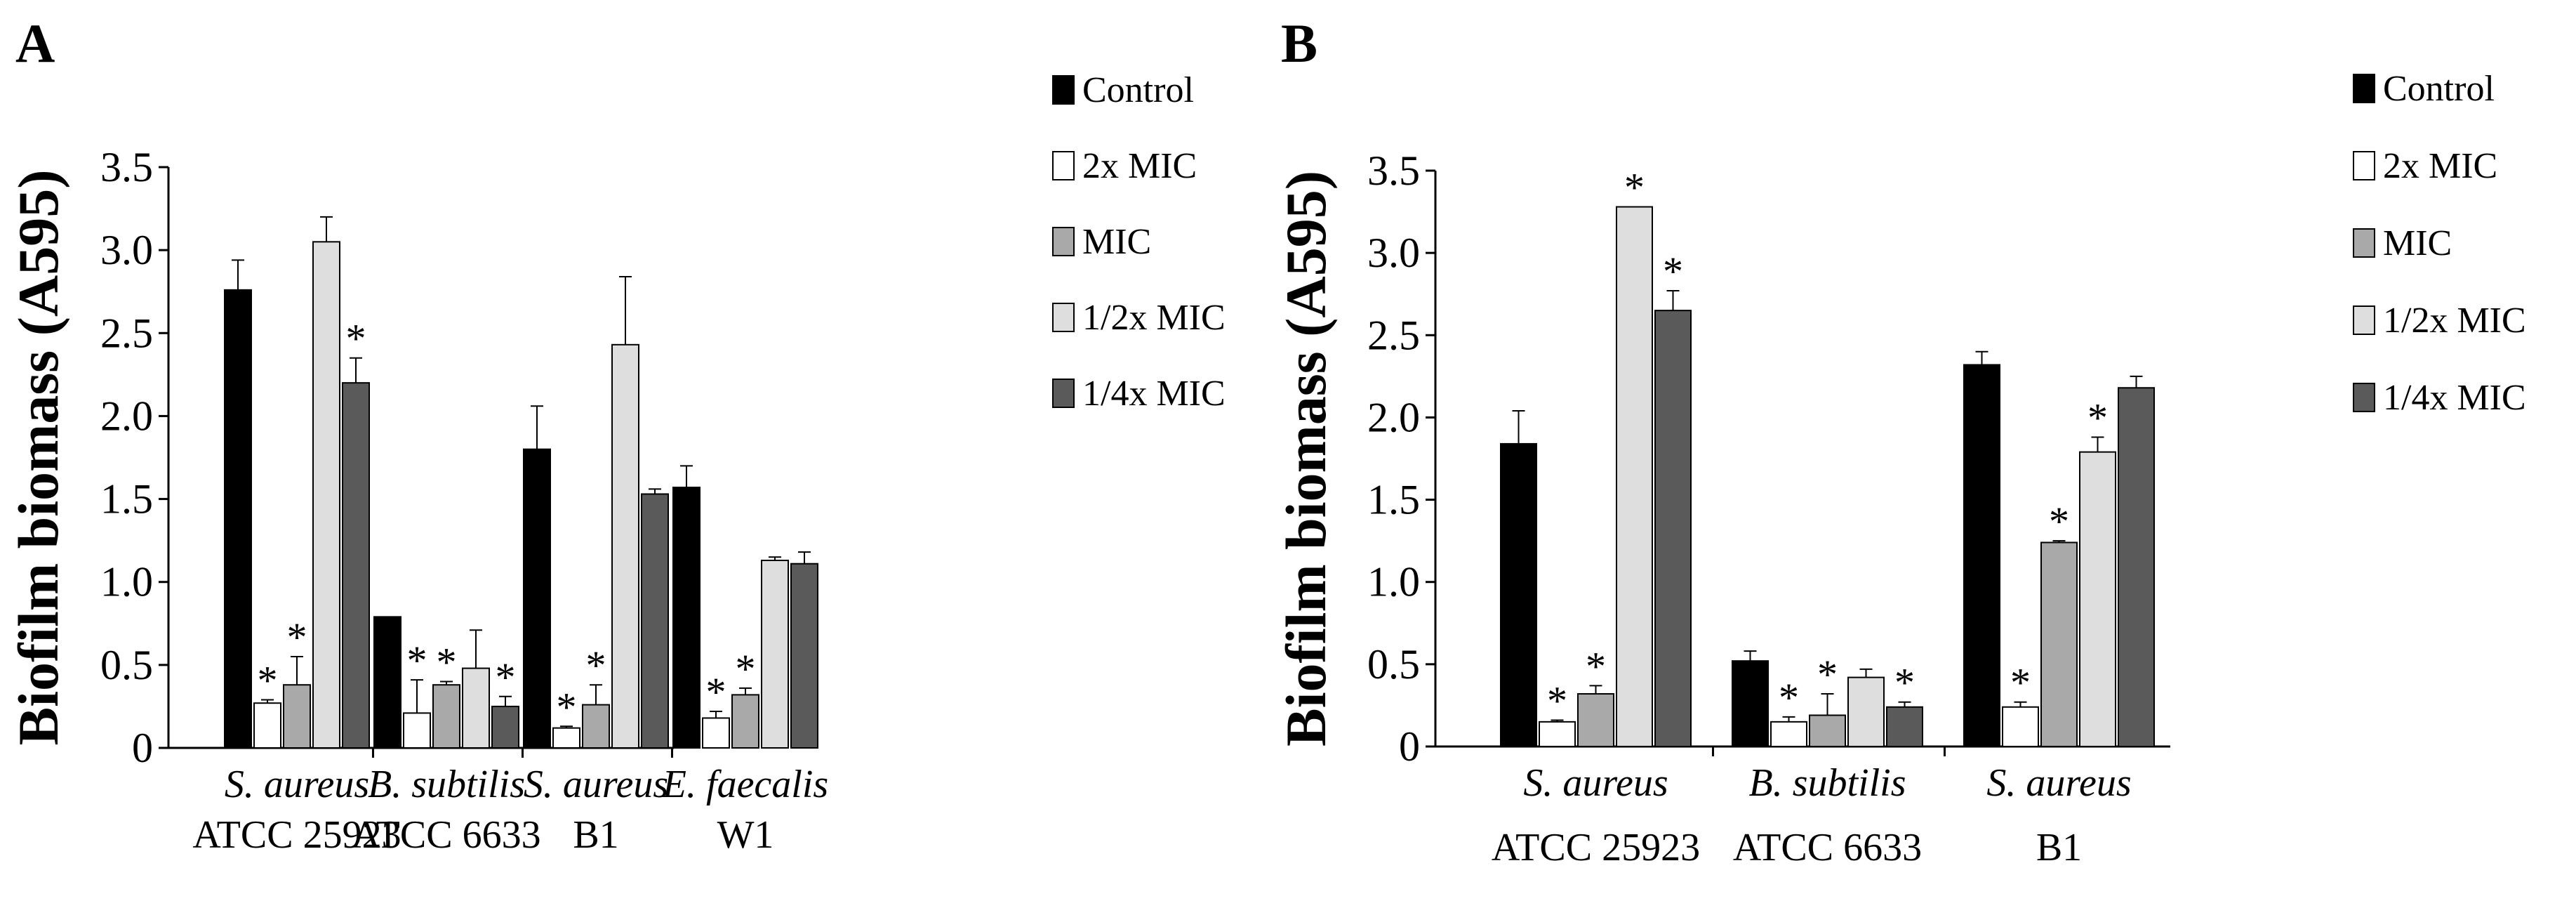 This screenshot has height=901, width=2576. I want to click on x-tick-label-strain: ATCC 6633, so click(446, 835).